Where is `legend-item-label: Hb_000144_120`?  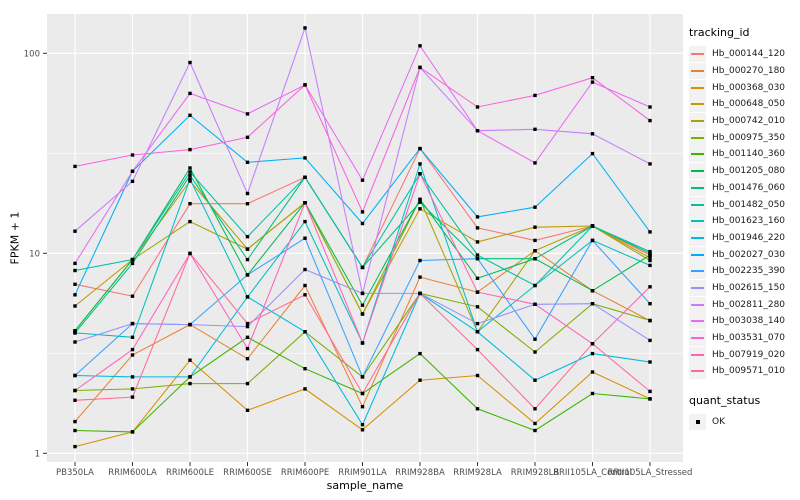
legend-item-label: Hb_000144_120 is located at coordinates (749, 54).